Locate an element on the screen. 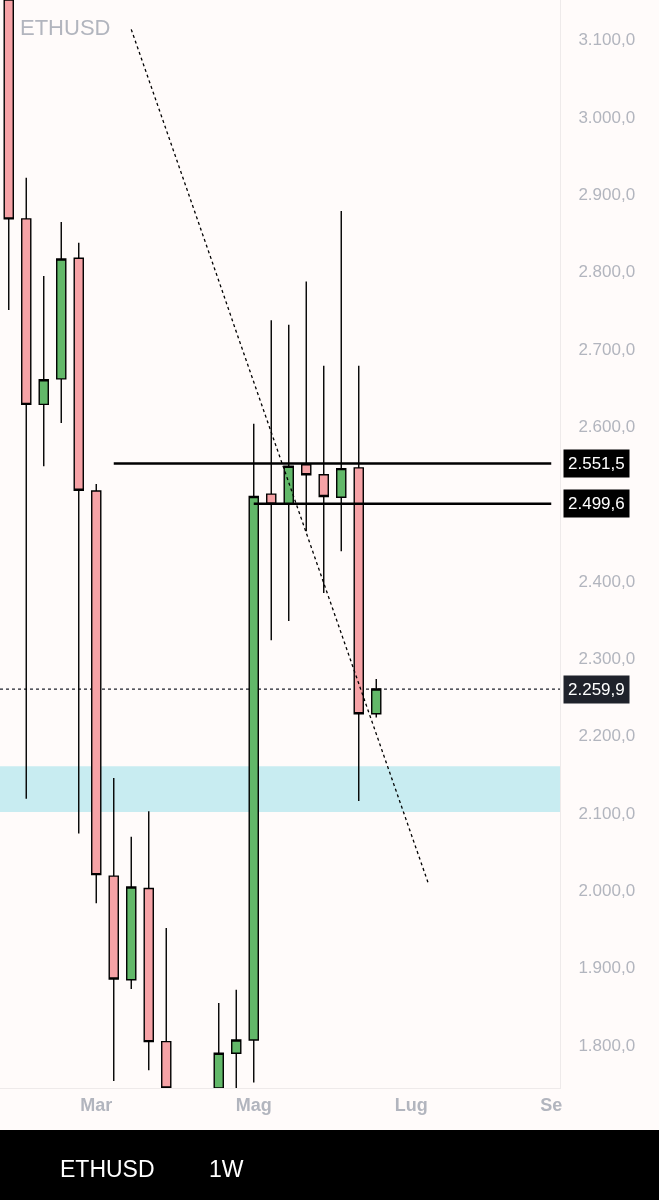 The height and width of the screenshot is (1200, 659). y-tick-label: 2.400,0 is located at coordinates (607, 581).